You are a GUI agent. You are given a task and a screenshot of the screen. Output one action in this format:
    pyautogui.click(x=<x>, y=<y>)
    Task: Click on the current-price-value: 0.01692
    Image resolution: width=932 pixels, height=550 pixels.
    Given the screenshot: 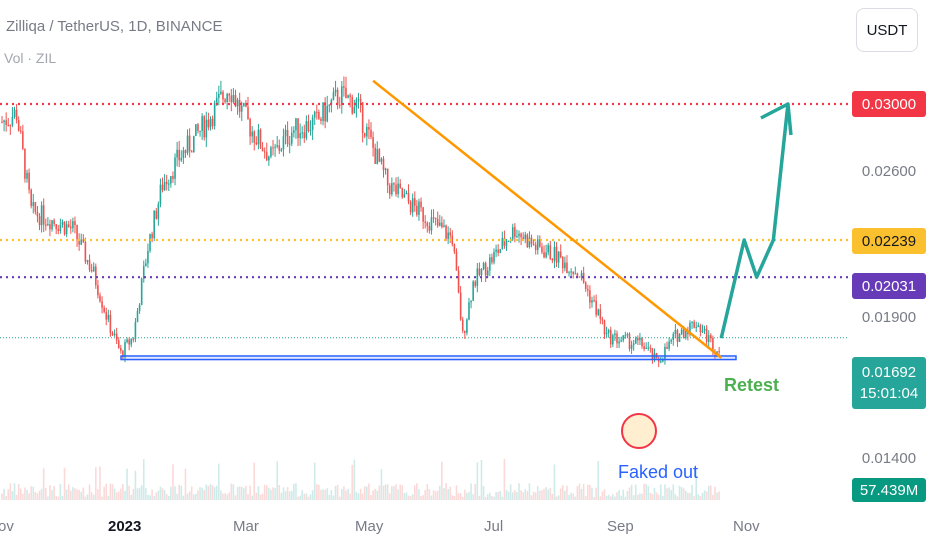 What is the action you would take?
    pyautogui.click(x=889, y=372)
    